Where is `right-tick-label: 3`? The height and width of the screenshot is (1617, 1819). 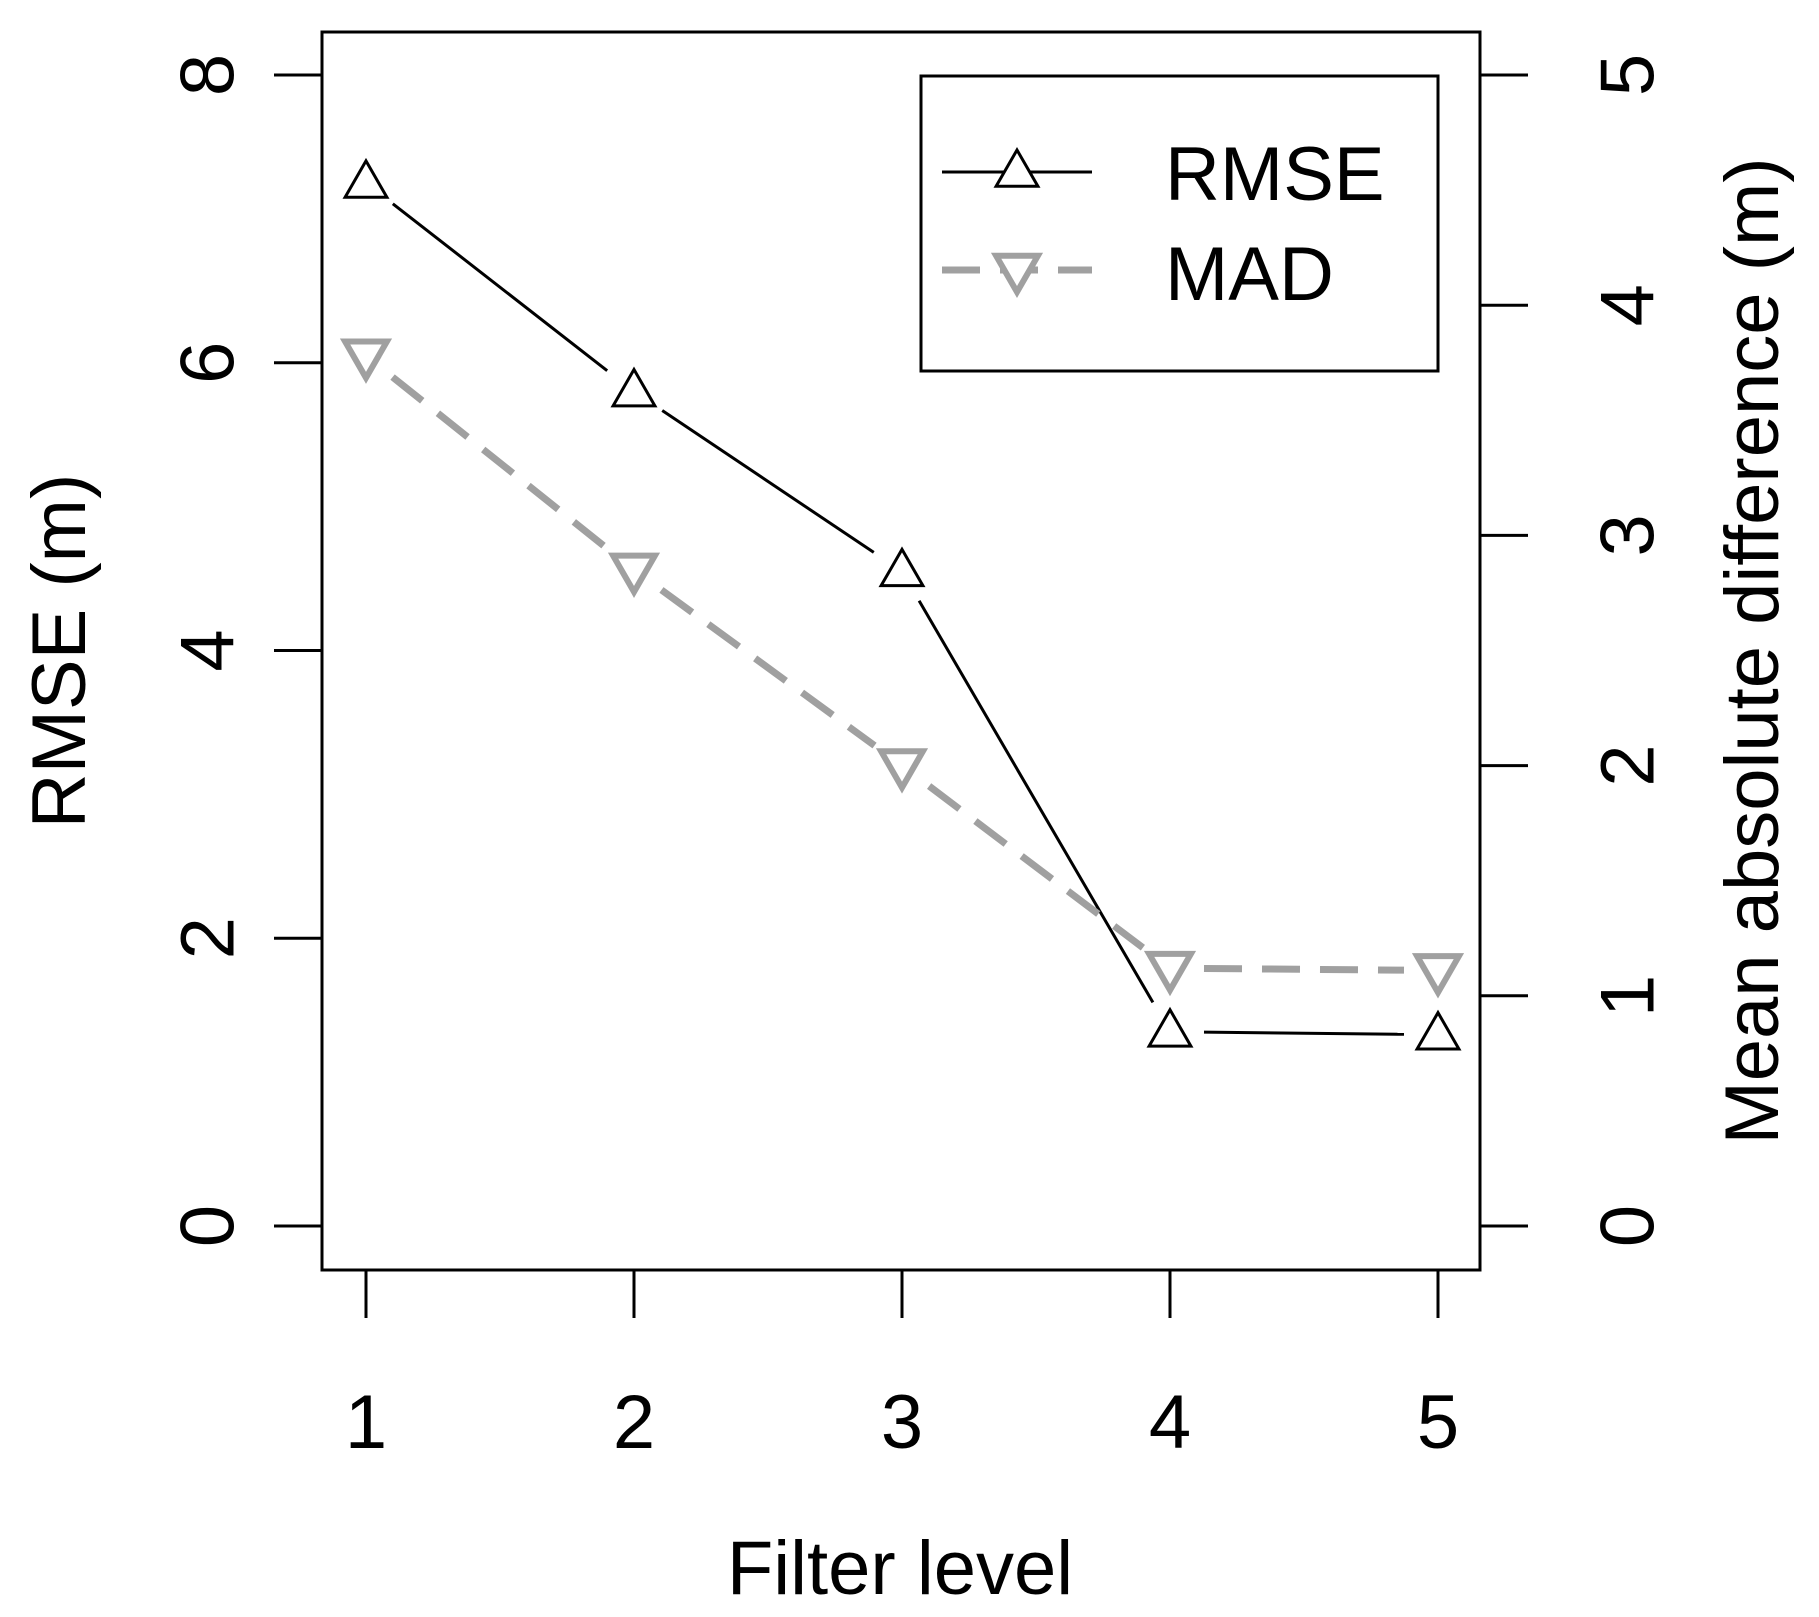
right-tick-label: 3 is located at coordinates (1628, 535).